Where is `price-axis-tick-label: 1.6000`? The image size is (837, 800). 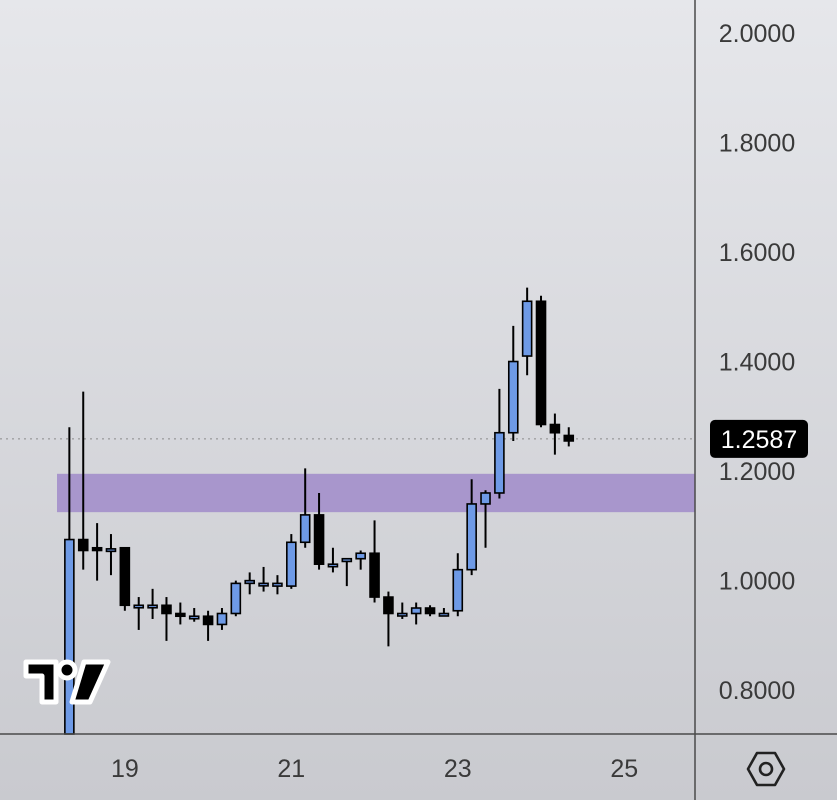 price-axis-tick-label: 1.6000 is located at coordinates (757, 253).